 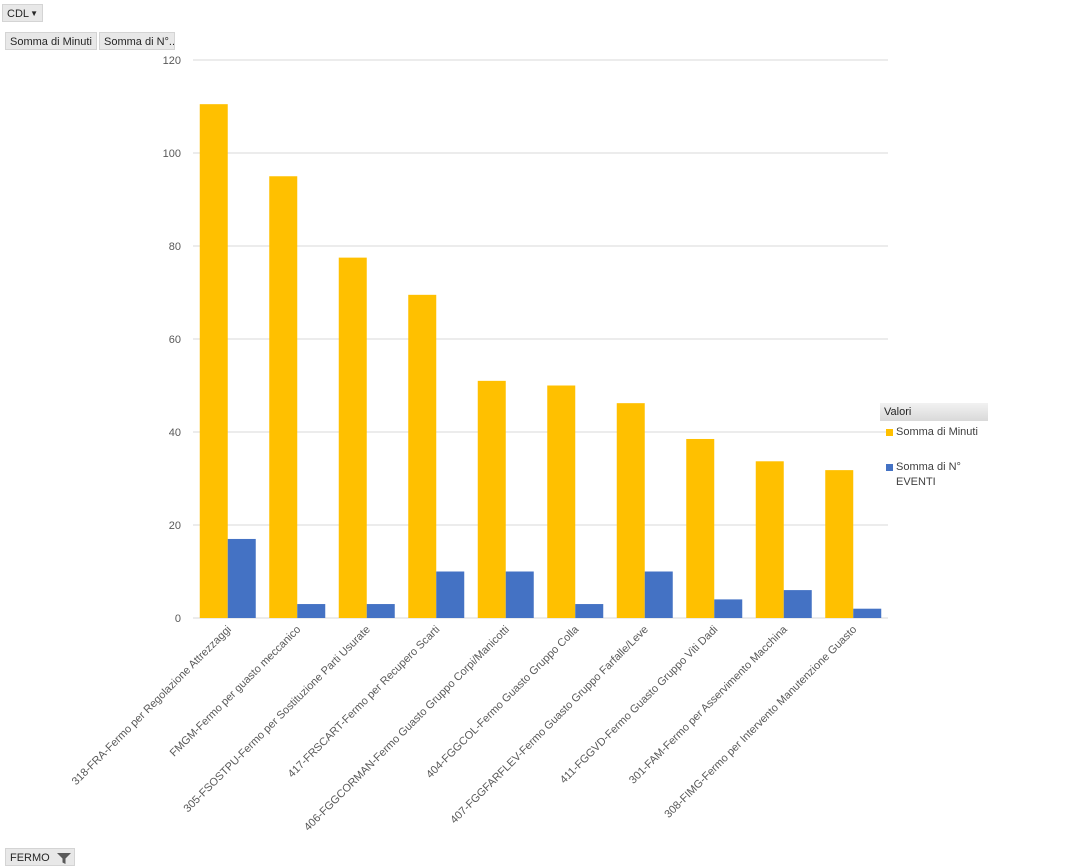 I want to click on x-category-label: 301-FAM-Fermo per Asservimento Macchina, so click(x=708, y=704).